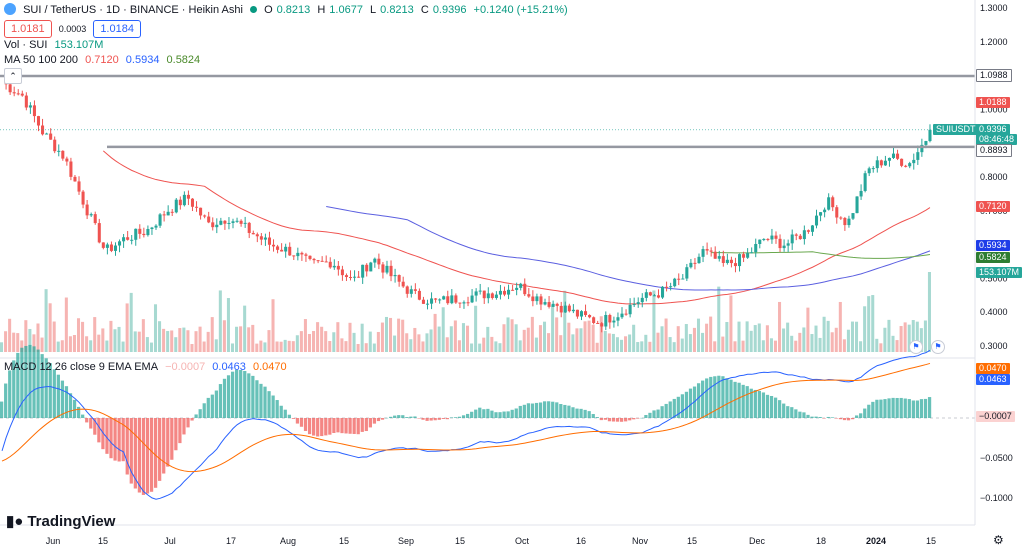  Describe the element at coordinates (916, 347) in the screenshot. I see `flag-icon-event-1: ⚑` at that location.